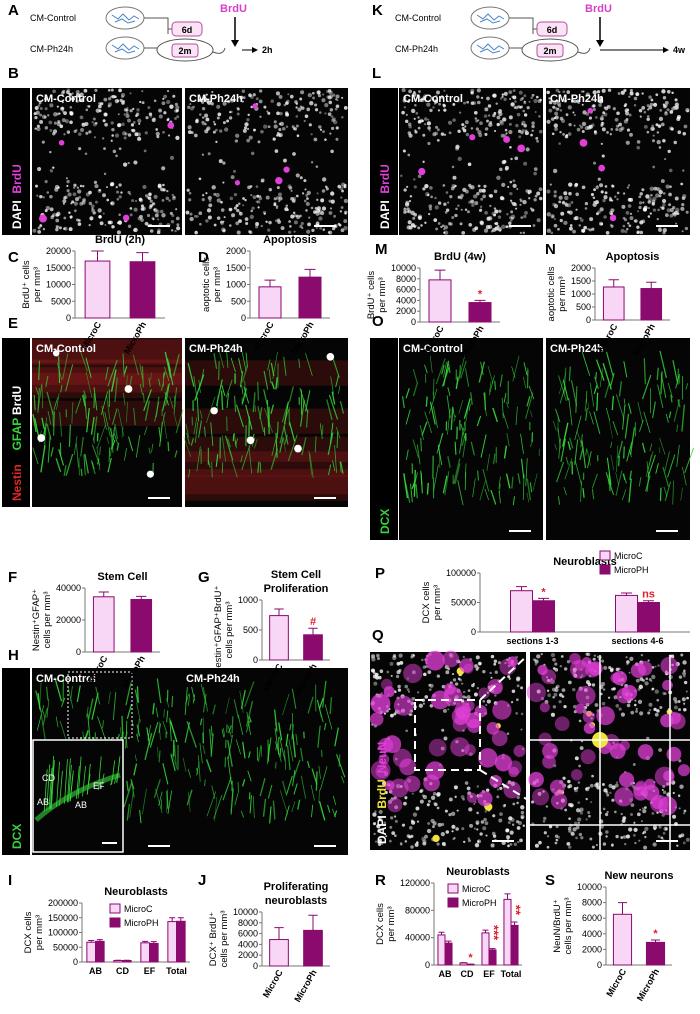 The height and width of the screenshot is (1014, 700). Describe the element at coordinates (217, 284) in the screenshot. I see `y-axis-label: per mm³` at that location.